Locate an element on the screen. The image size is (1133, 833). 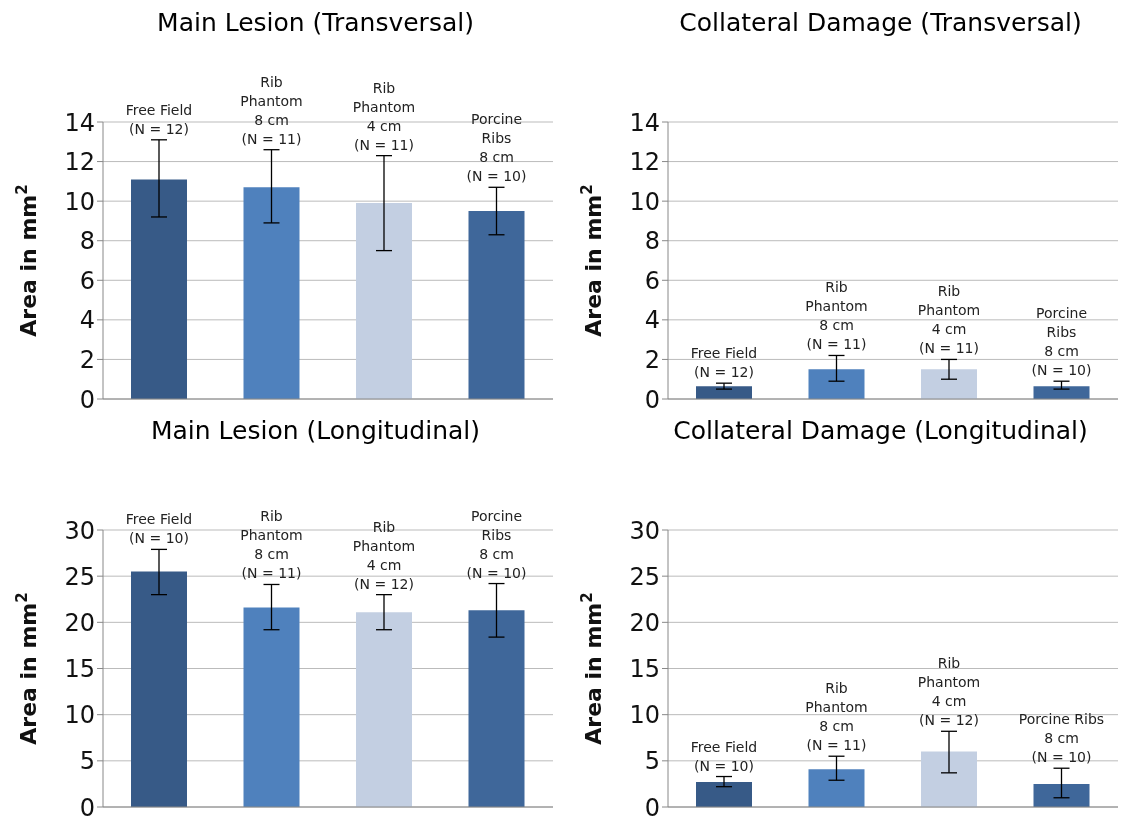
chart-title: Collateral Damage (Transversal) is located at coordinates (880, 23).